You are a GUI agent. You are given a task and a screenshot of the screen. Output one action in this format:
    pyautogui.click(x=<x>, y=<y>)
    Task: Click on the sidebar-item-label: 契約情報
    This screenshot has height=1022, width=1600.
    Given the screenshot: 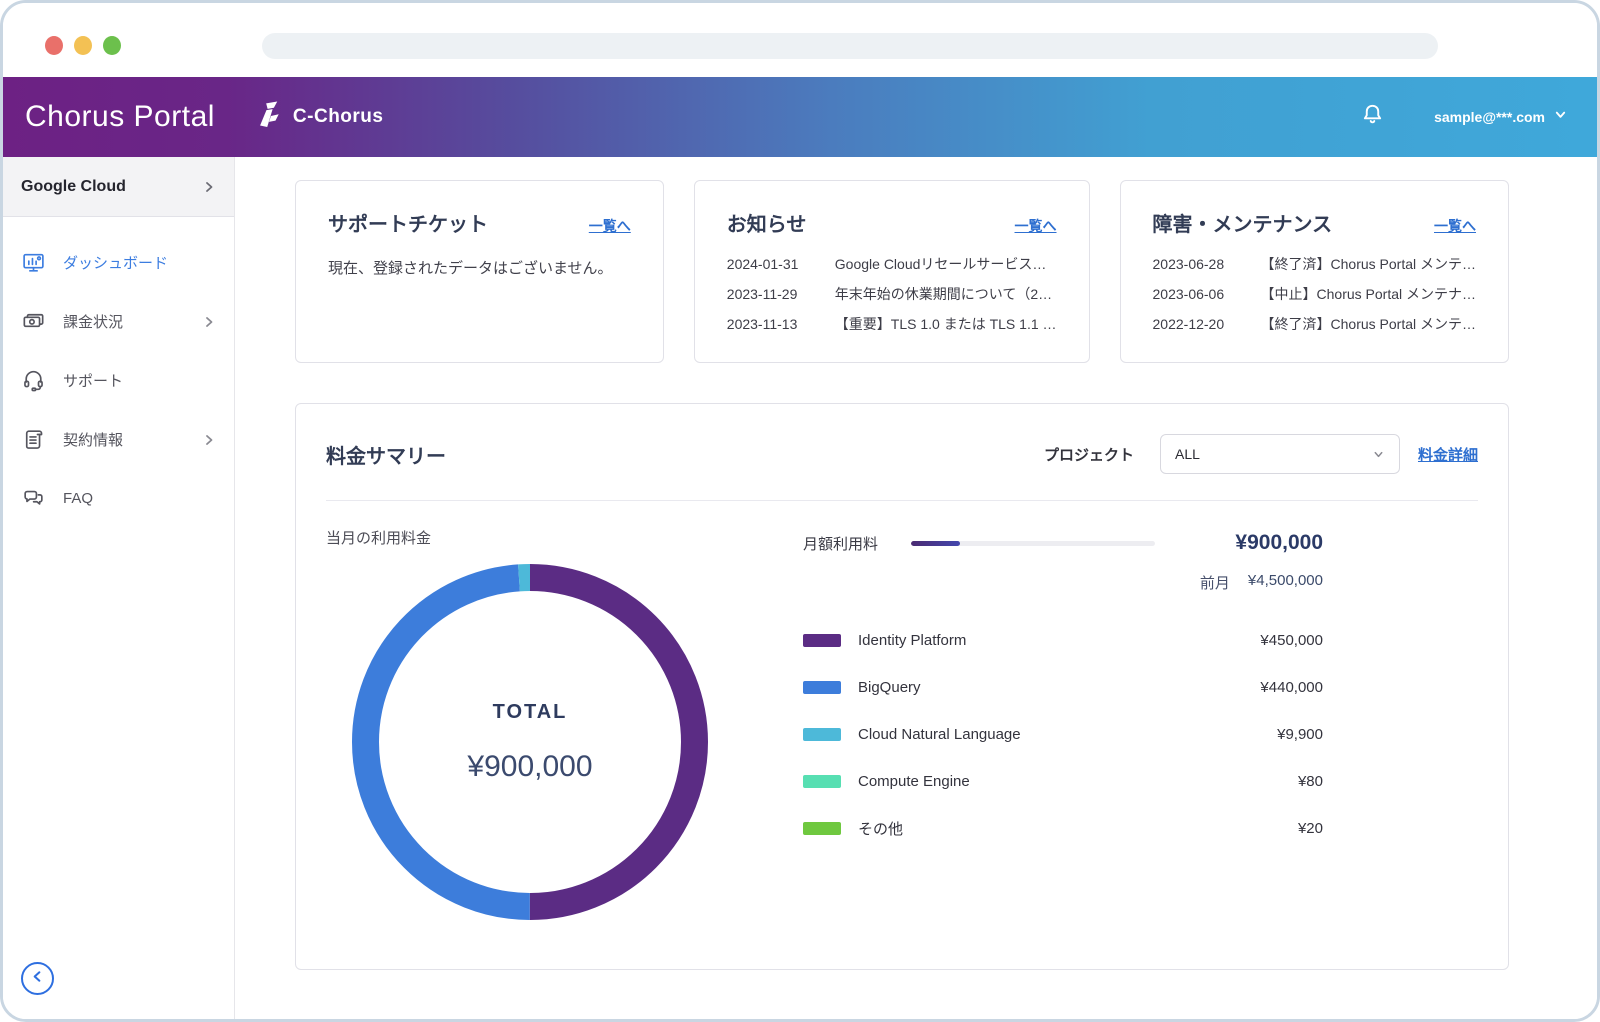 What is the action you would take?
    pyautogui.click(x=93, y=440)
    